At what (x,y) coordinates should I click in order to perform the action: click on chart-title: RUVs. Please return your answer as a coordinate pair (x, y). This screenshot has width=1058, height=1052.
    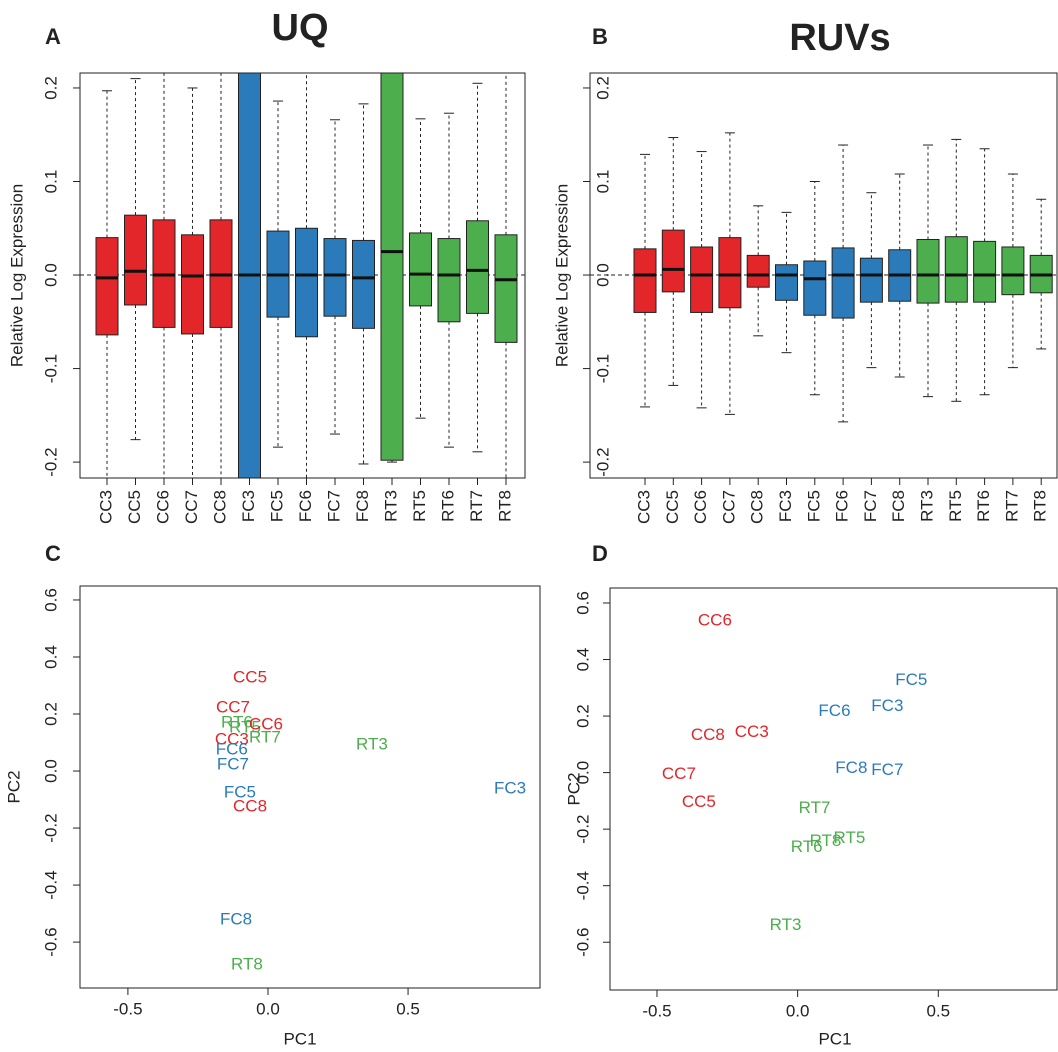
    Looking at the image, I should click on (839, 38).